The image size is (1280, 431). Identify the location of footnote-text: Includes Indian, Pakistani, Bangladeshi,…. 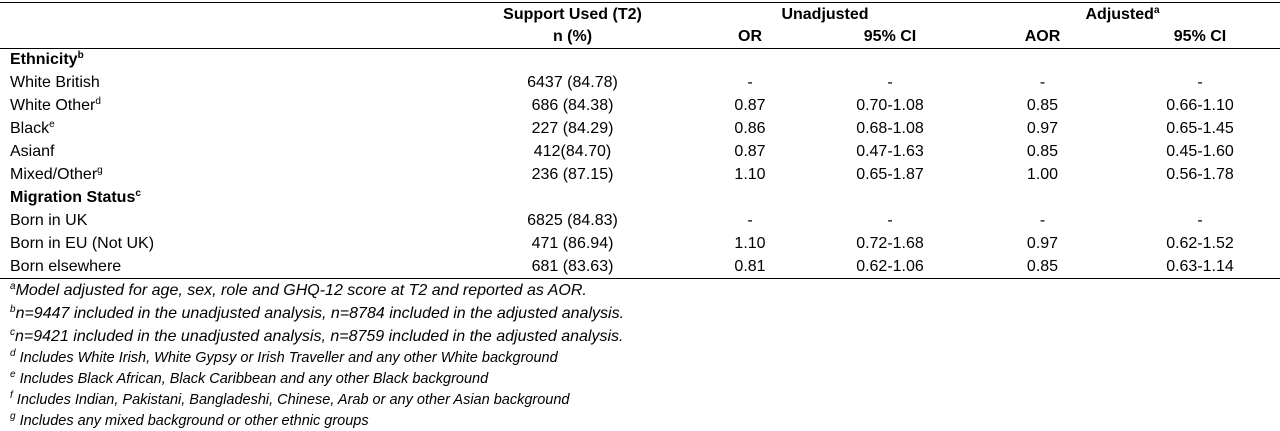
(291, 400).